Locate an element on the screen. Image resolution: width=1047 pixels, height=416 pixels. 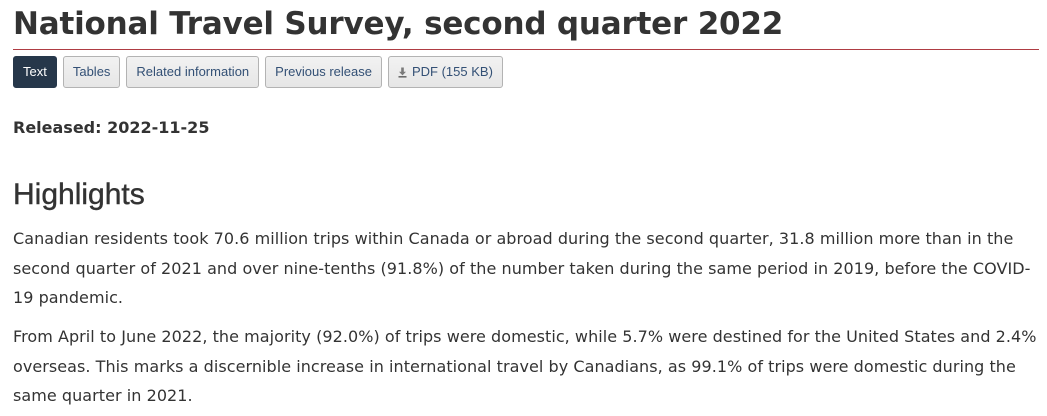
tab-tables-label: Tables is located at coordinates (91, 71).